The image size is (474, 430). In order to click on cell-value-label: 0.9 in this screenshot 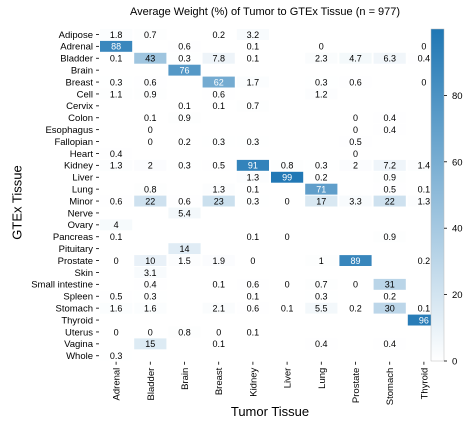, I will do `click(150, 94)`.